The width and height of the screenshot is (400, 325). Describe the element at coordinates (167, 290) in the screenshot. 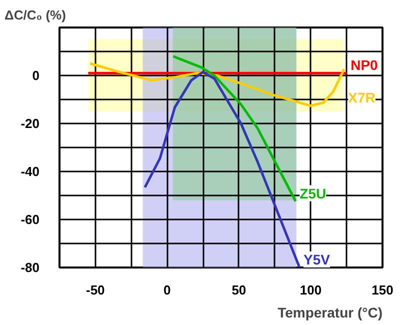

I see `x-tick-label: 0` at that location.